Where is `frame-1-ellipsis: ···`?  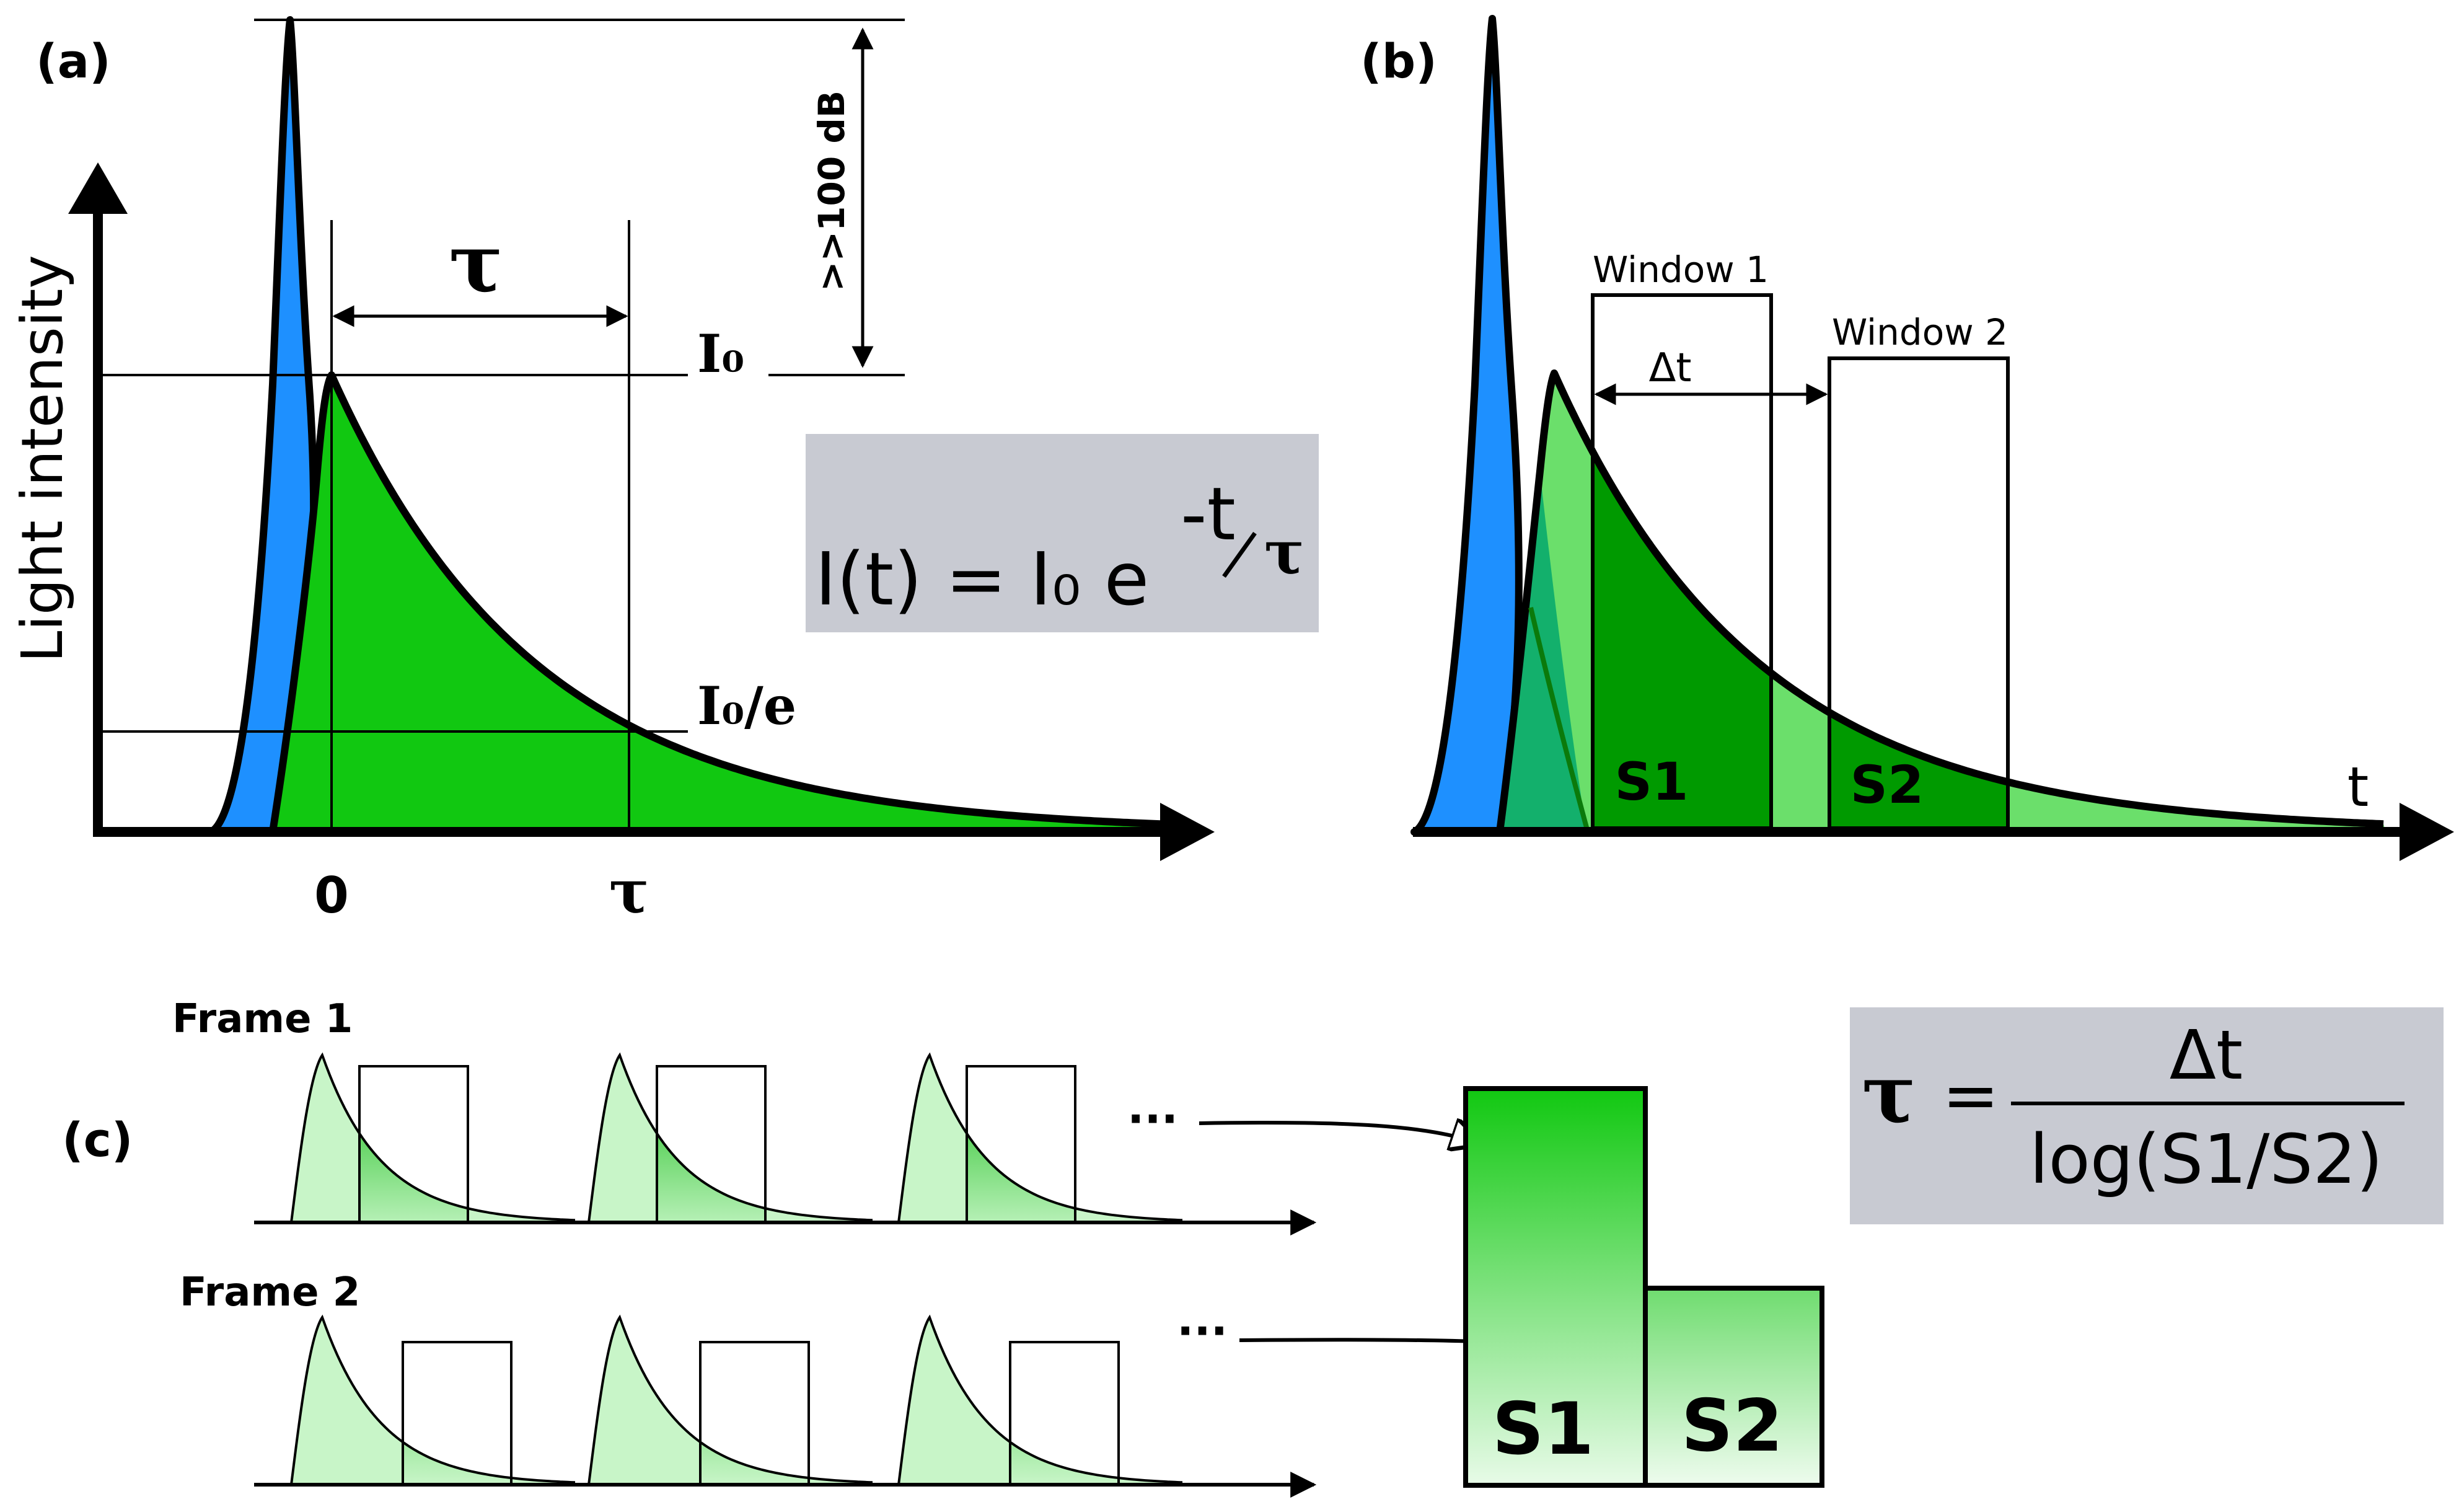 frame-1-ellipsis: ··· is located at coordinates (1152, 1119).